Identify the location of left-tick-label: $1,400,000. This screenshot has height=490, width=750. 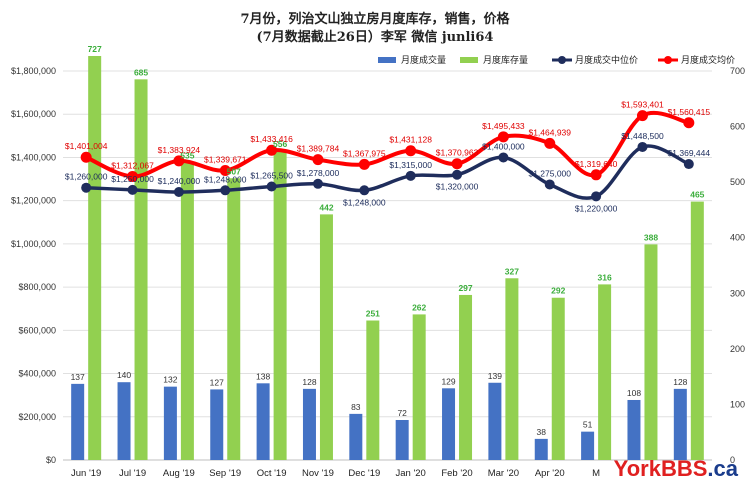
(33, 157).